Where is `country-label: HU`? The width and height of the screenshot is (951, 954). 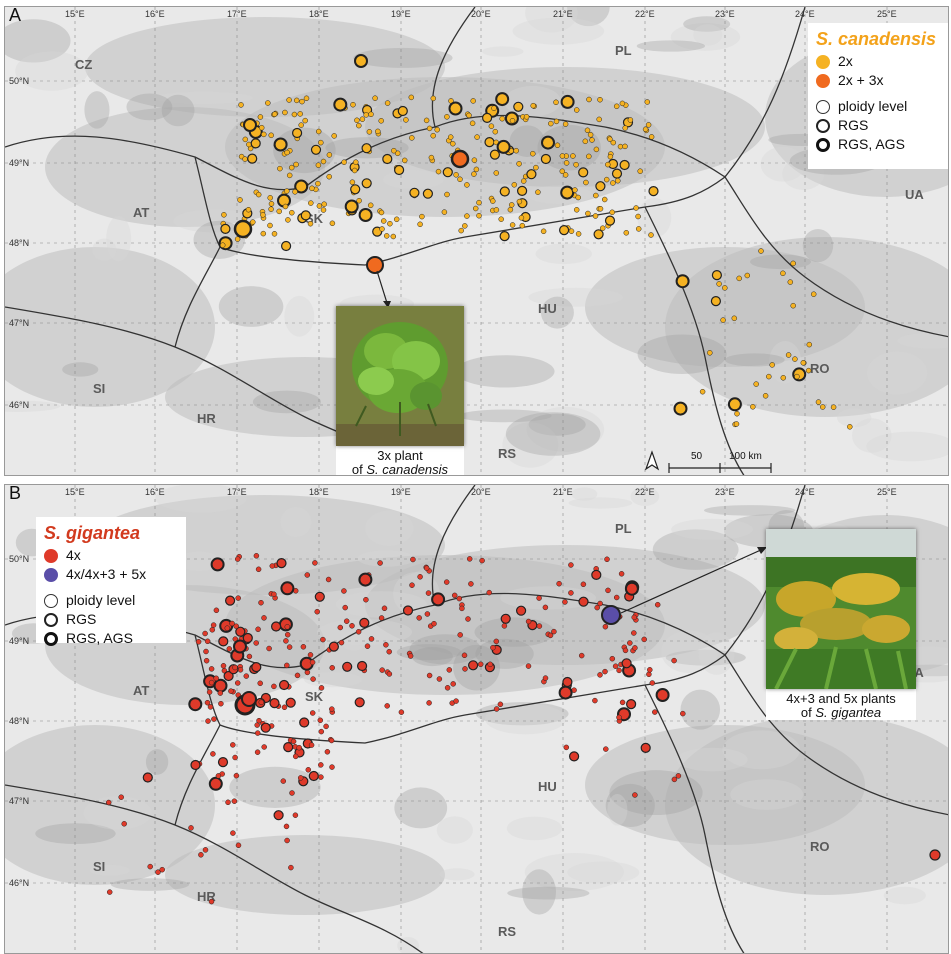
country-label: HU is located at coordinates (547, 308).